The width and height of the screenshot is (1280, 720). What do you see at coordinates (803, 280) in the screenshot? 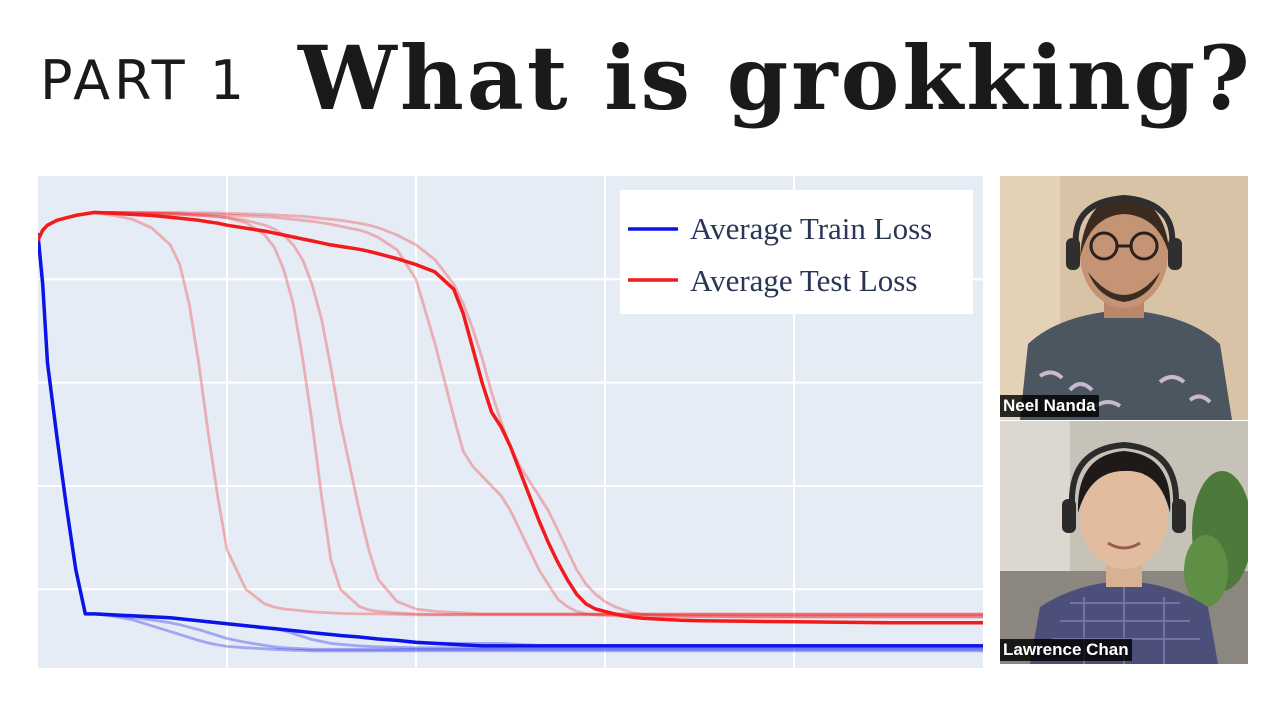
I see `legend-label-test: Average Test Loss` at bounding box center [803, 280].